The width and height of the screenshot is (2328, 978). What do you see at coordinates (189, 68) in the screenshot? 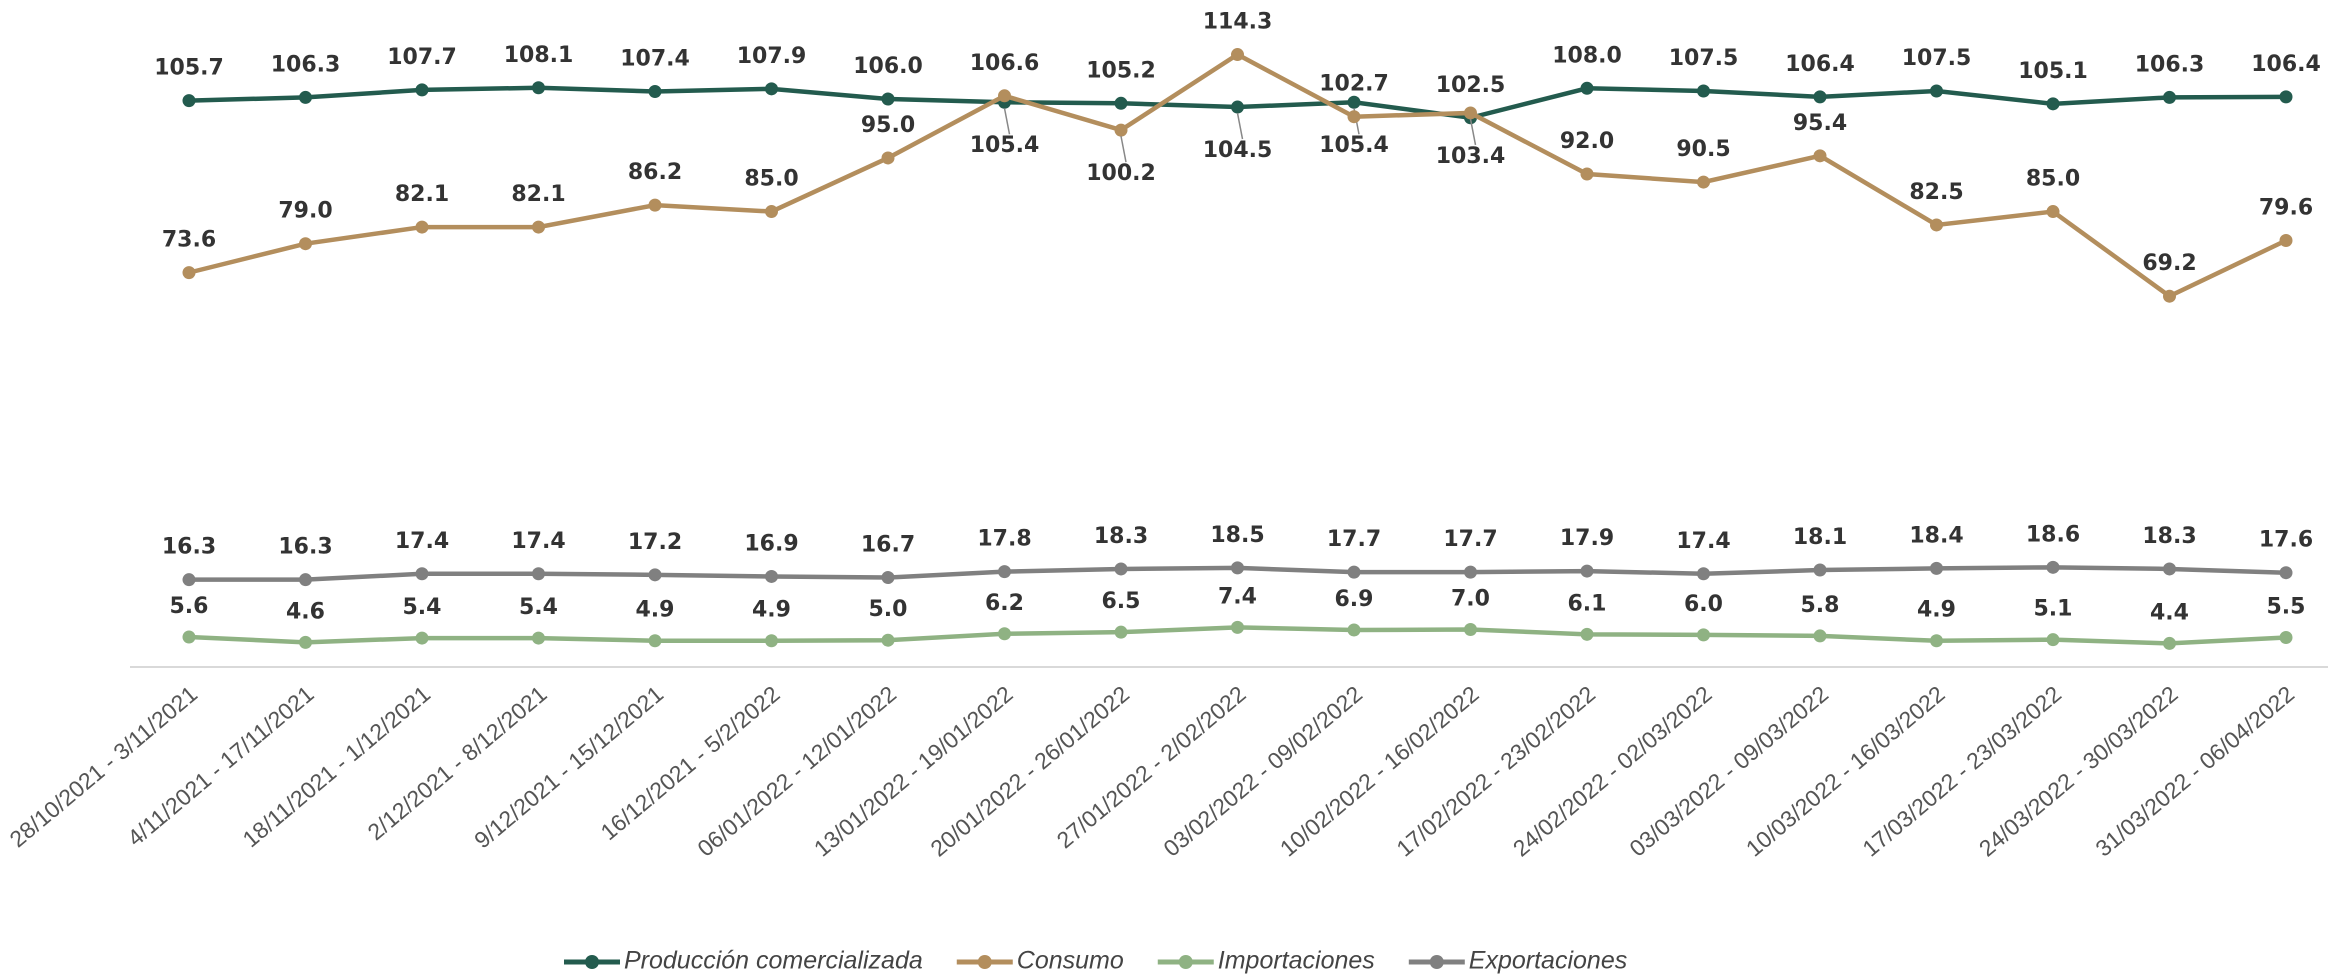
I see `data-label: 105.7` at bounding box center [189, 68].